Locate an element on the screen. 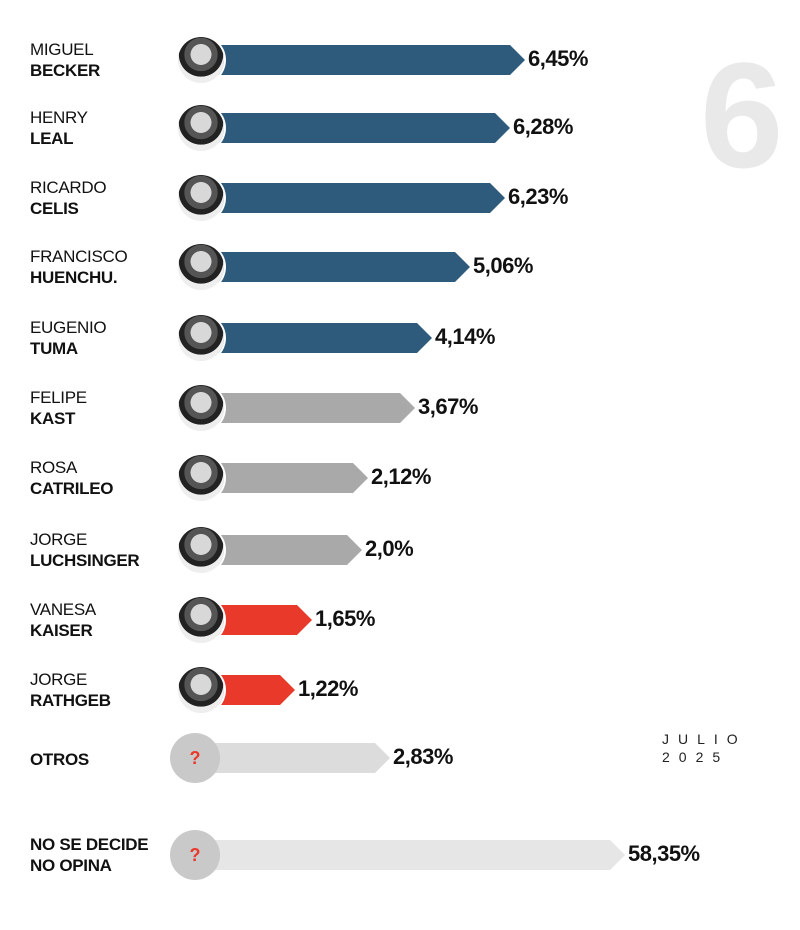 The width and height of the screenshot is (800, 930). data-label: 2,12% is located at coordinates (401, 476).